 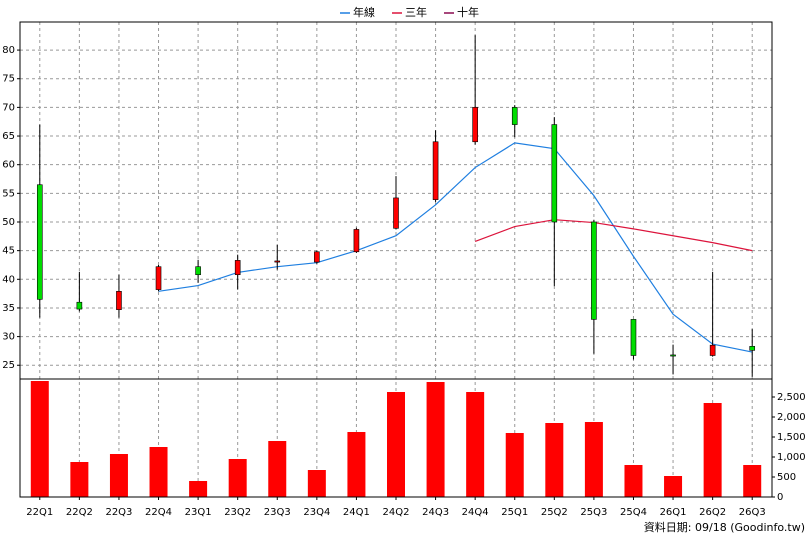 What do you see at coordinates (8, 107) in the screenshot?
I see `y-tick-label: 70` at bounding box center [8, 107].